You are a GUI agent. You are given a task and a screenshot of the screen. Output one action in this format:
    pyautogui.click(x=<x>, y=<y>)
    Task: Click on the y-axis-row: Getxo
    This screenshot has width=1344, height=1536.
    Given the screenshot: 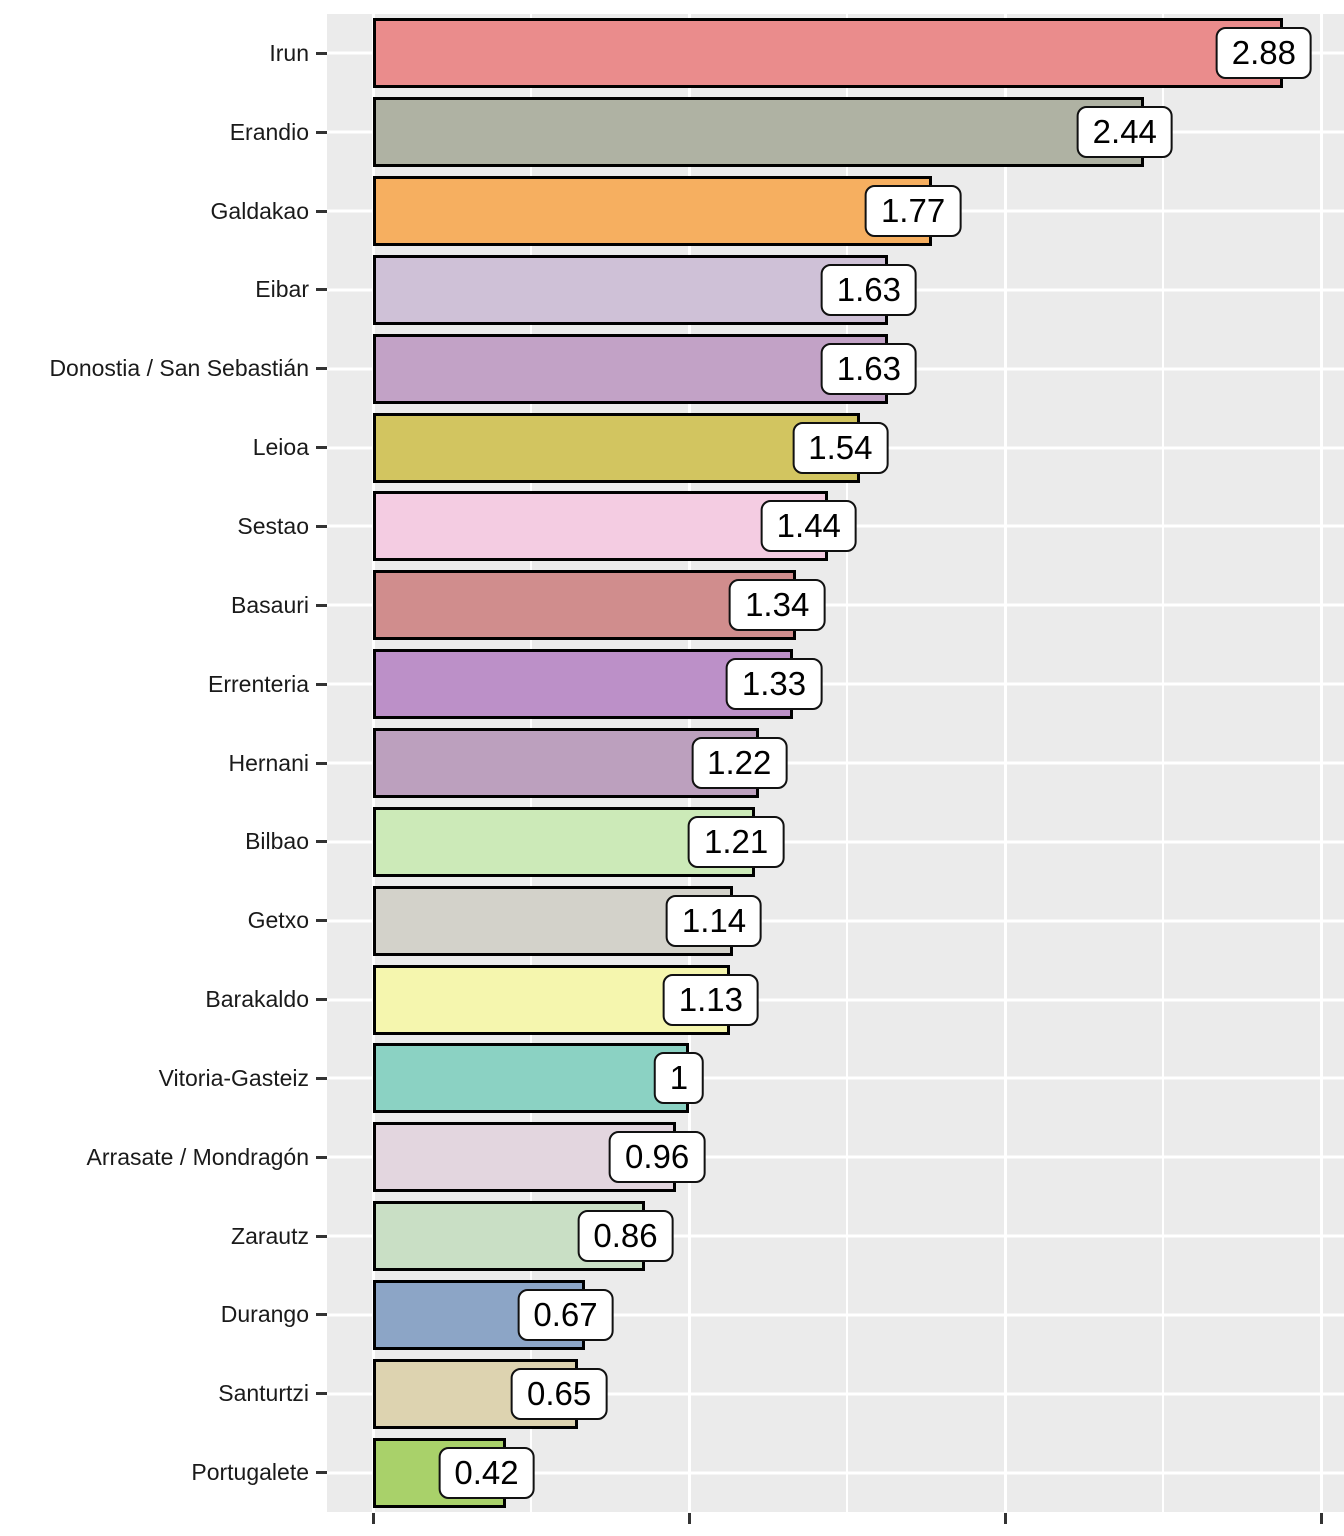 What is the action you would take?
    pyautogui.click(x=163, y=920)
    